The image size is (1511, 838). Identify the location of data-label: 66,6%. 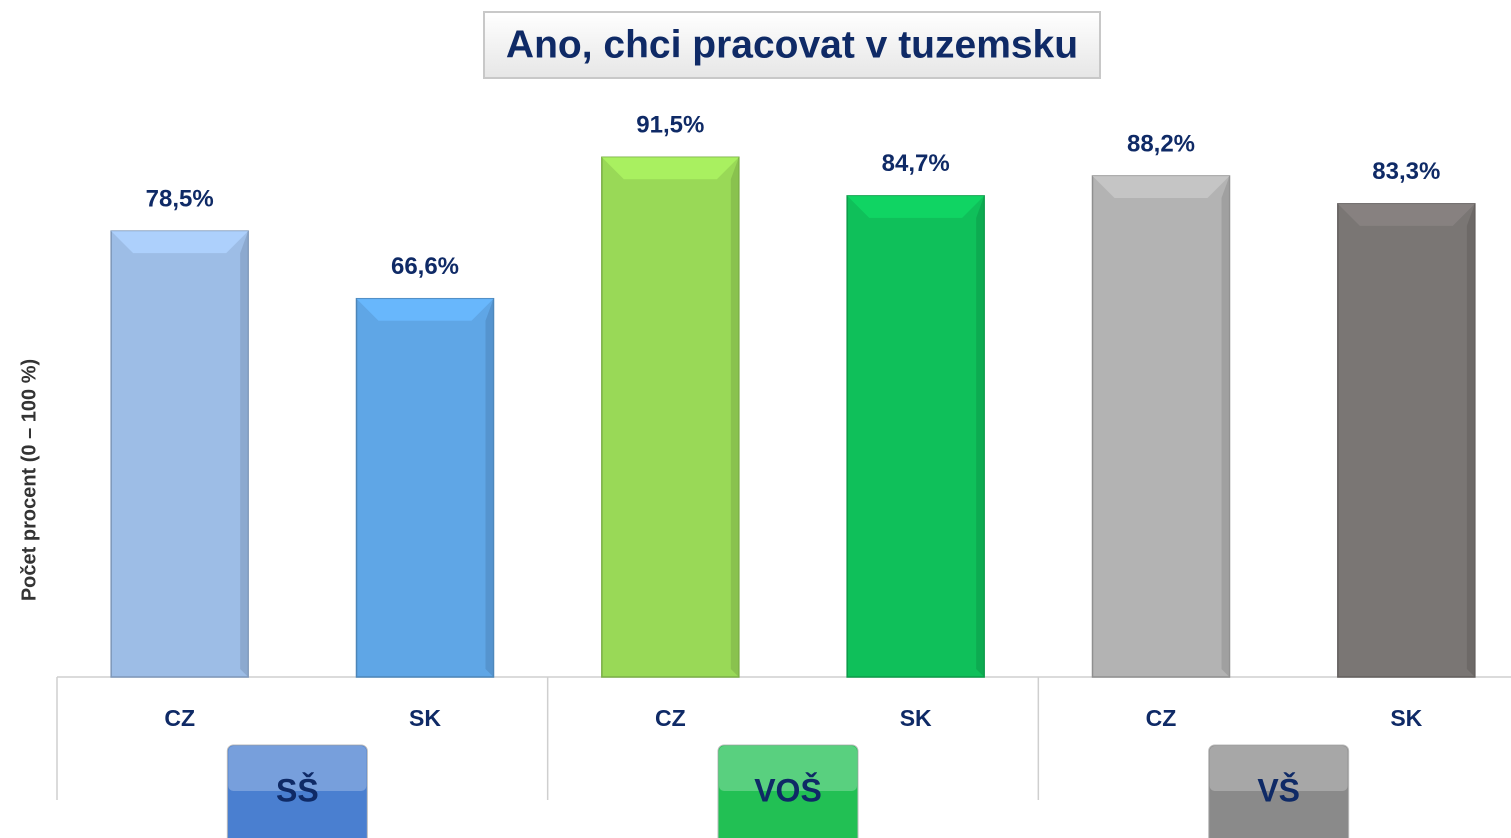
(425, 266).